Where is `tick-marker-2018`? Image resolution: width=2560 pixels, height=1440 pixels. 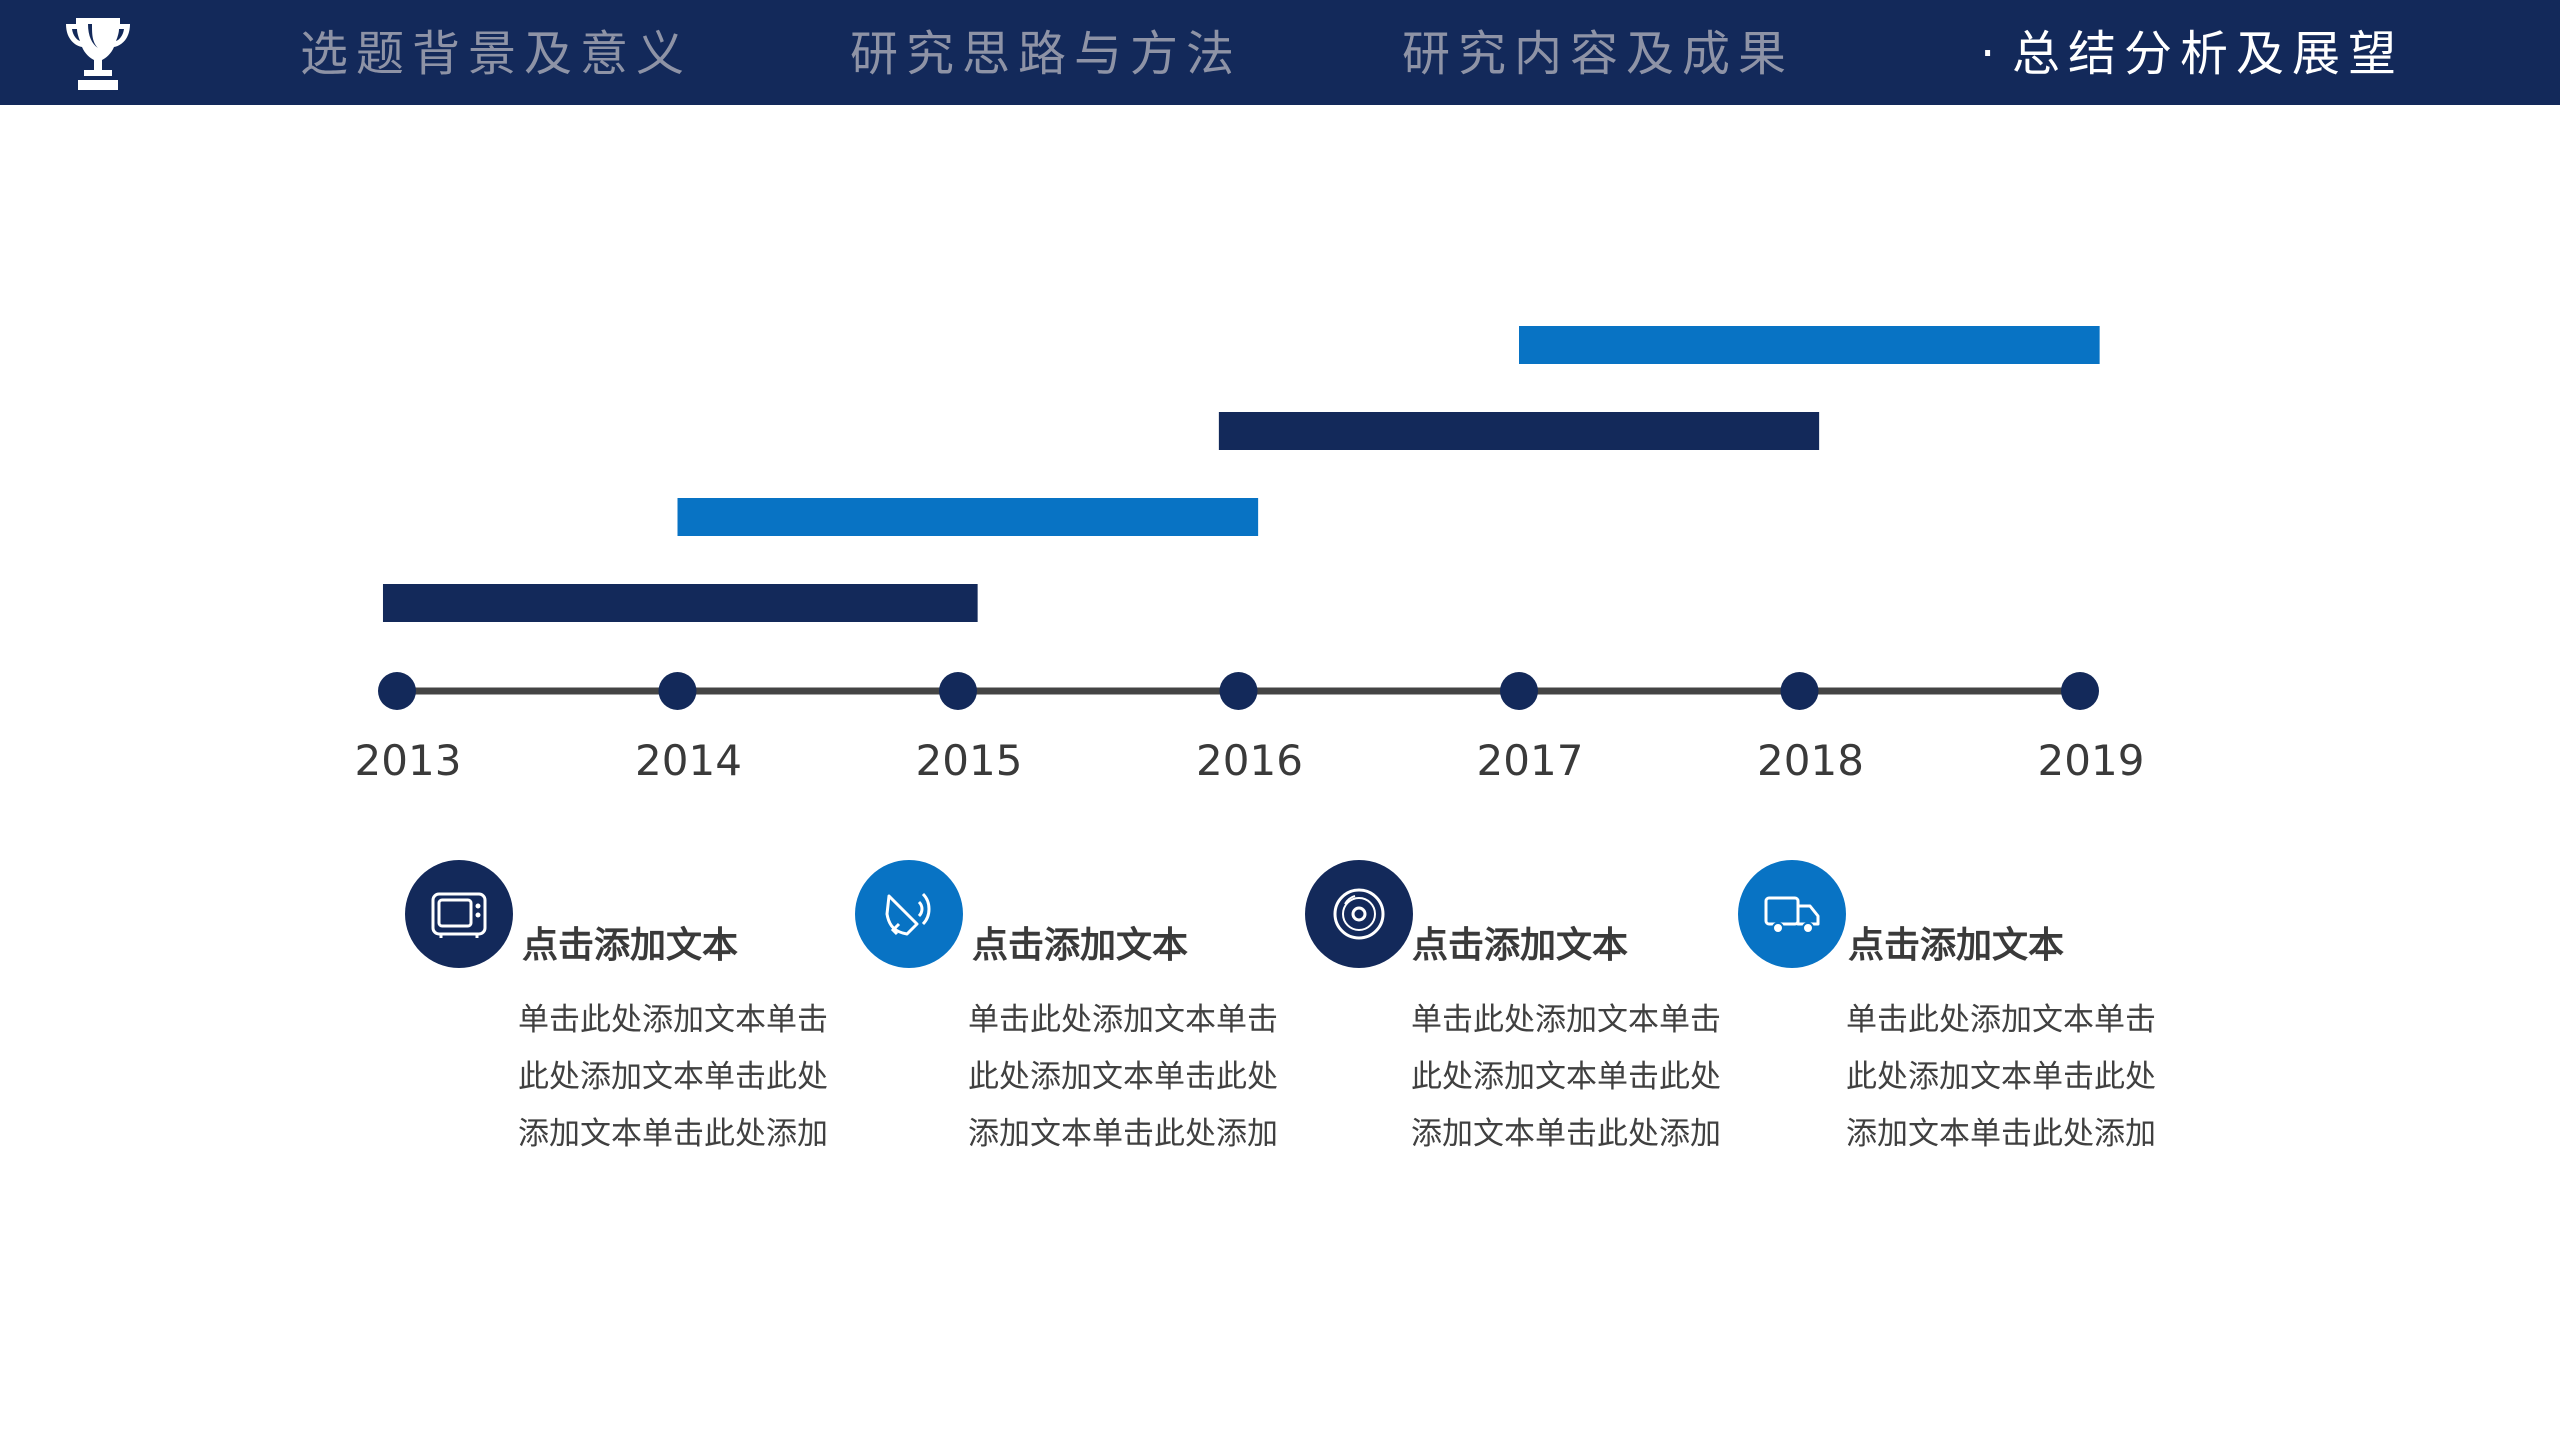 tick-marker-2018 is located at coordinates (1799, 691).